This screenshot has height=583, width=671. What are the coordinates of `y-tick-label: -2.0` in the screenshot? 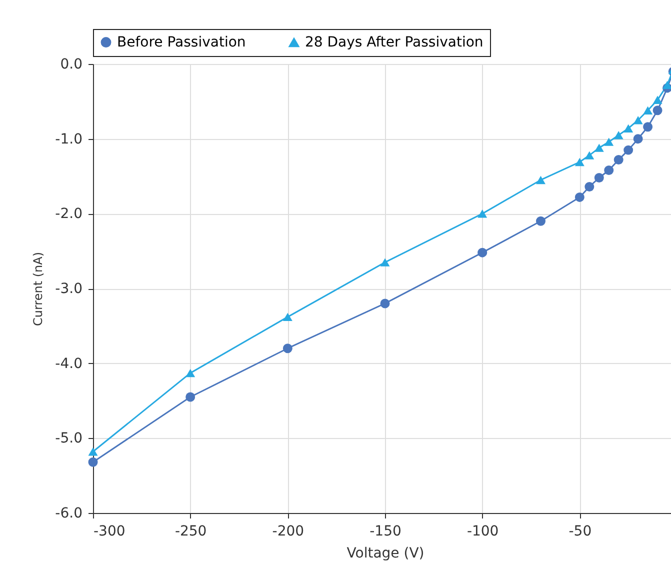 It's located at (68, 214).